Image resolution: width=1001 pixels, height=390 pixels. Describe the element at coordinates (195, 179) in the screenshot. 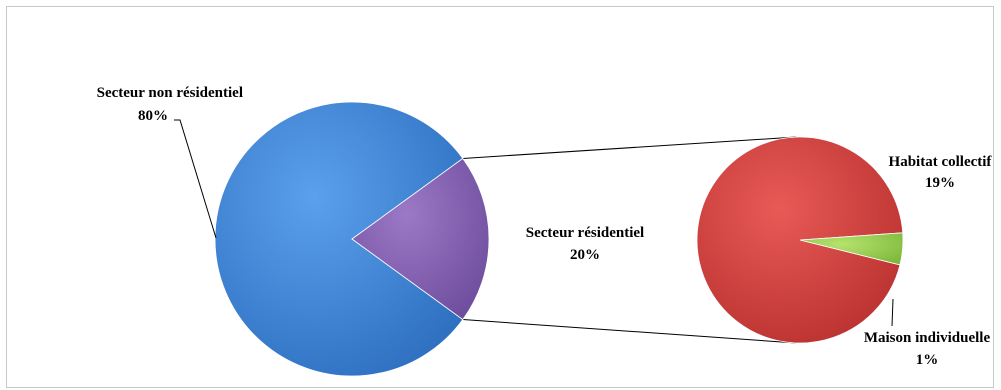

I see `leader-line-non-residentiel` at that location.